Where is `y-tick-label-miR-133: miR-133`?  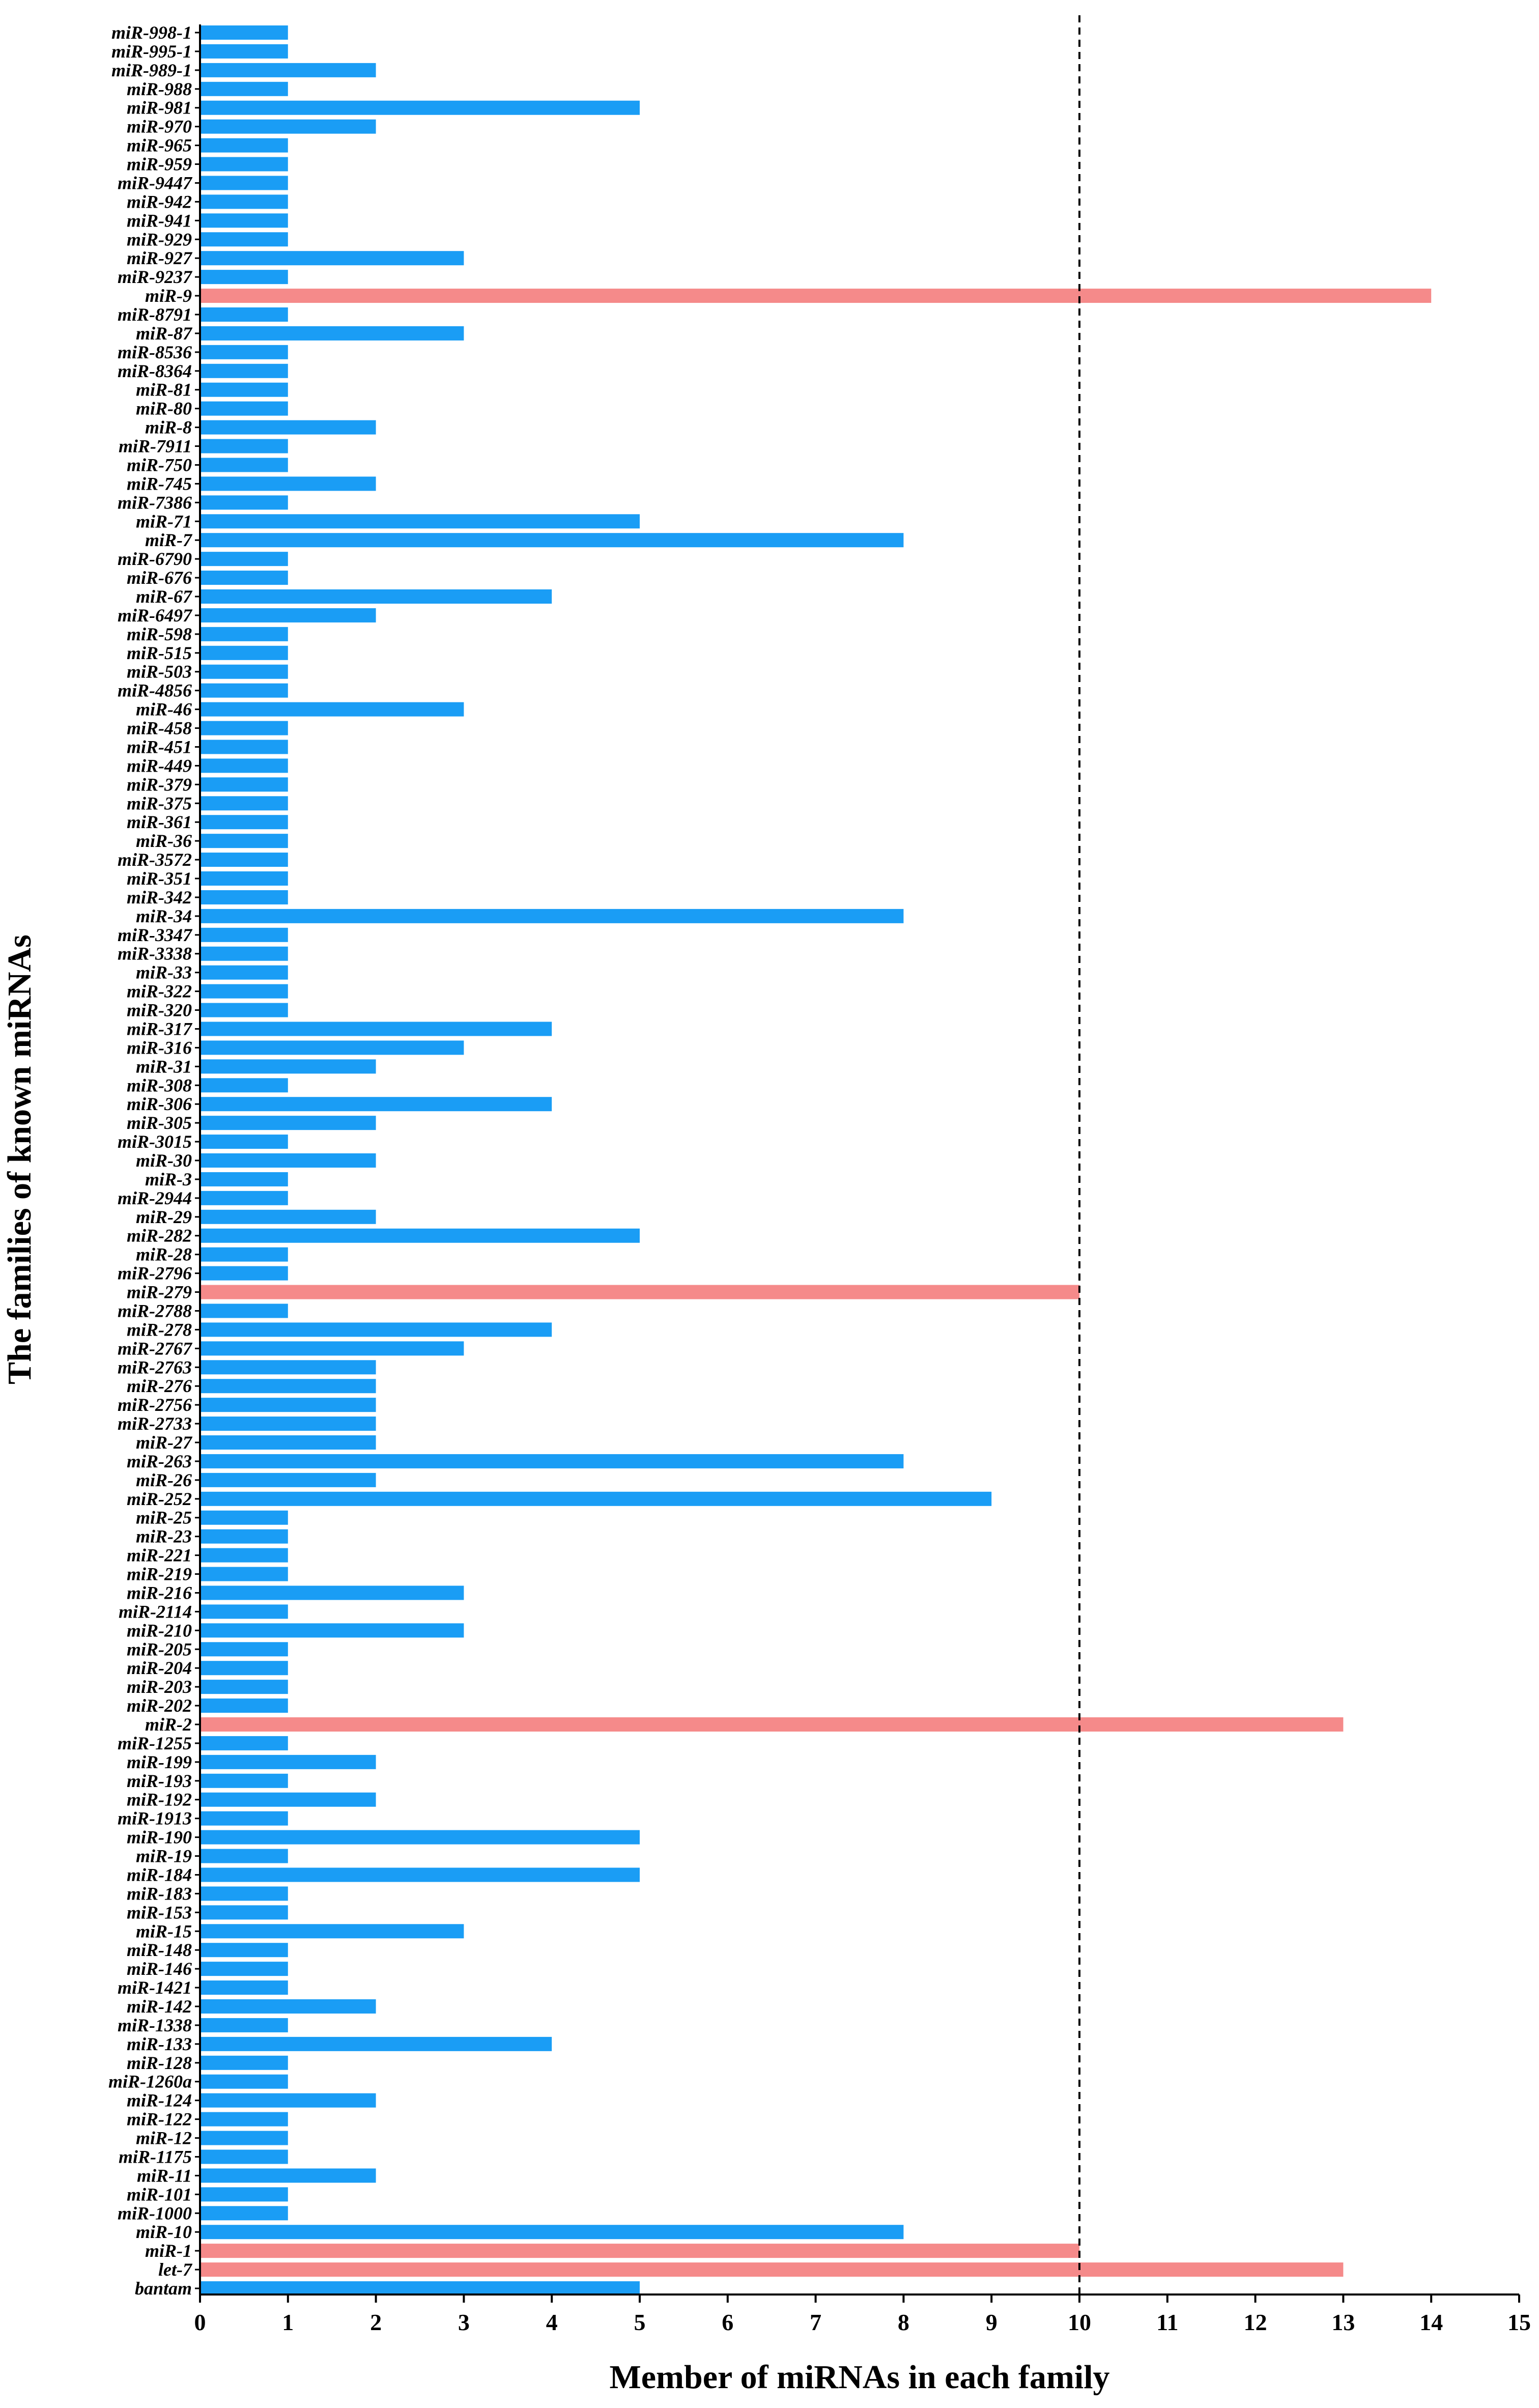 y-tick-label-miR-133: miR-133 is located at coordinates (159, 2044).